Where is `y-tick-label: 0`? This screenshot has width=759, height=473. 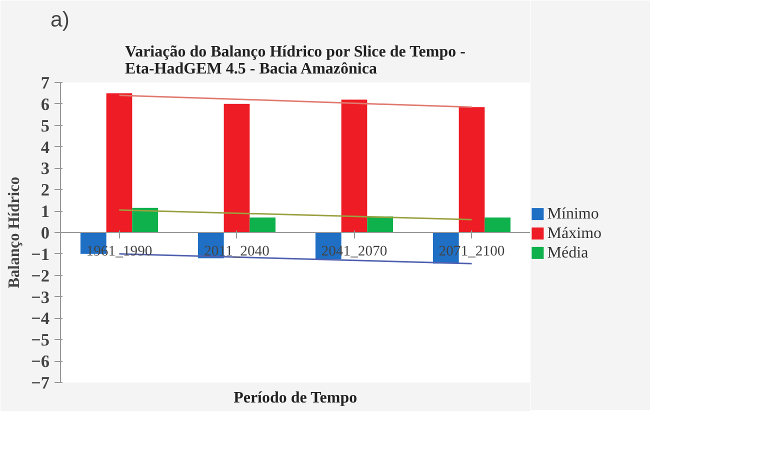
y-tick-label: 0 is located at coordinates (45, 233).